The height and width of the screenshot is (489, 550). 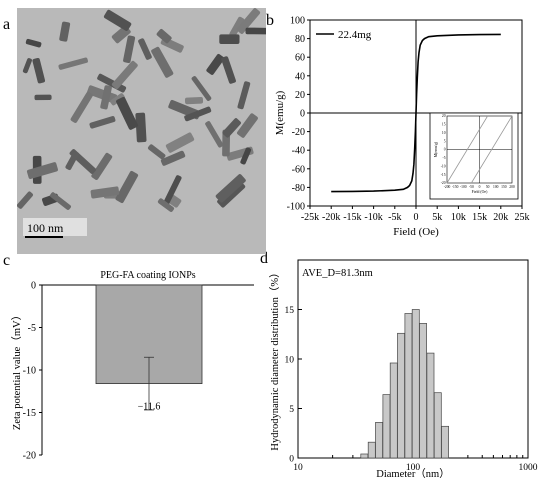 I want to click on inset-x-tick-label: 200, so click(x=512, y=187).